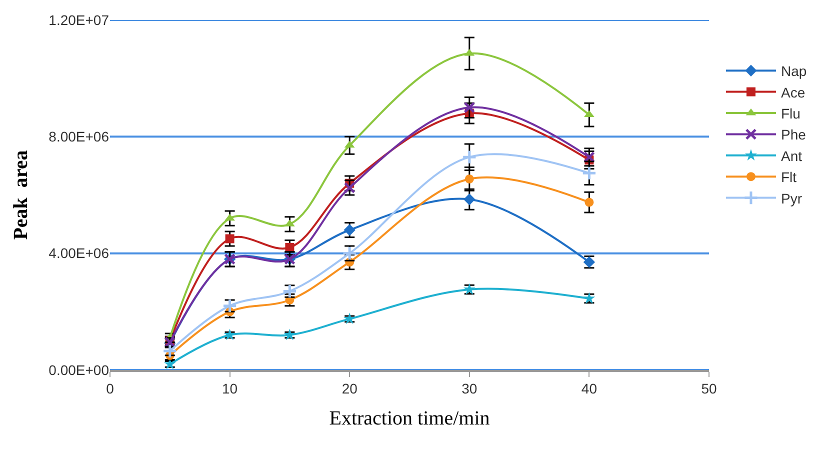 Image resolution: width=839 pixels, height=450 pixels. What do you see at coordinates (230, 388) in the screenshot?
I see `x-tick-label: 10` at bounding box center [230, 388].